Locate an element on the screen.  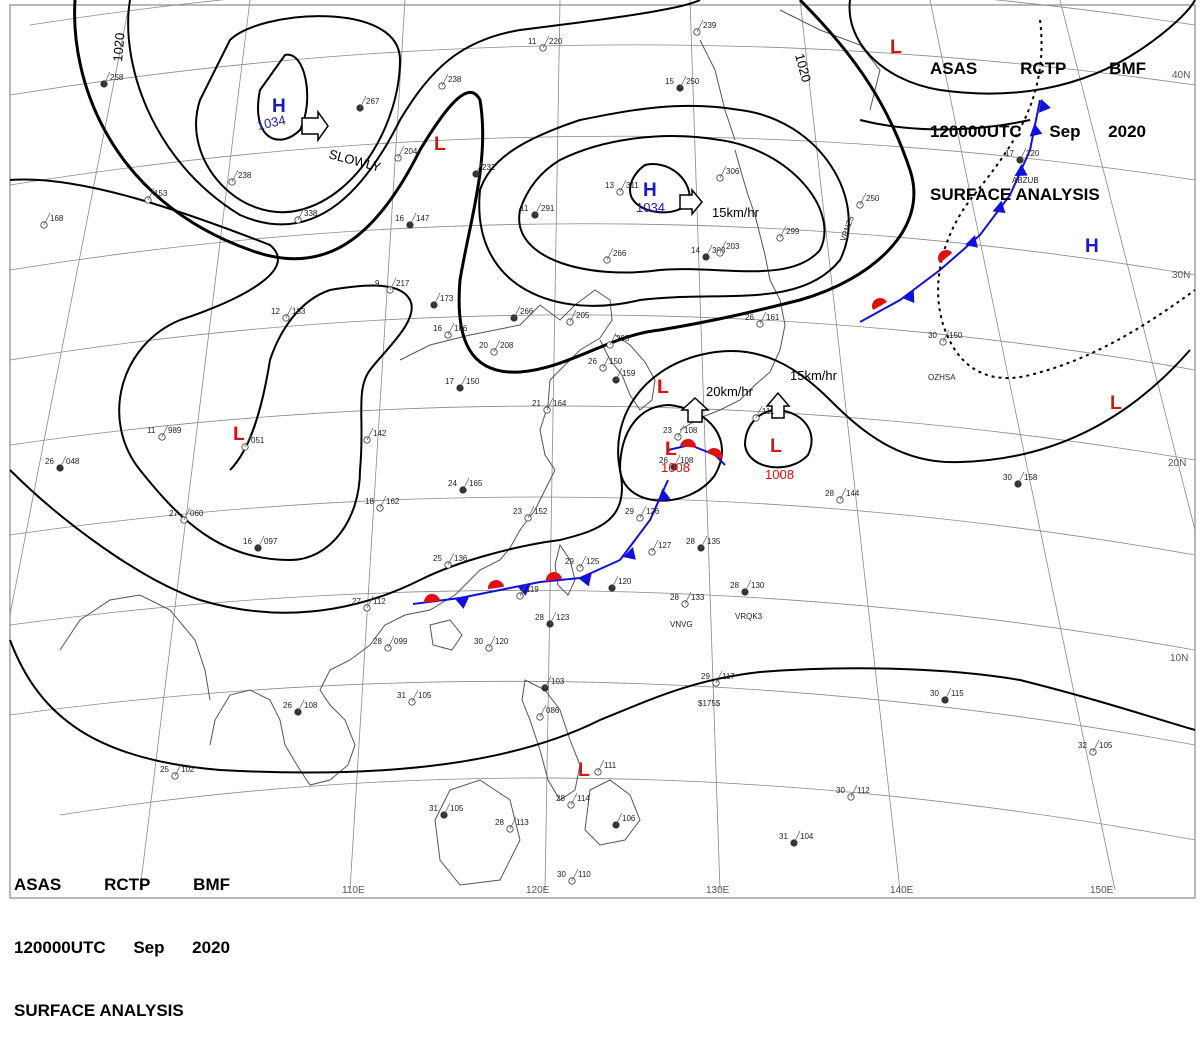
isobar-1010-tropics is located at coordinates (602, 706).